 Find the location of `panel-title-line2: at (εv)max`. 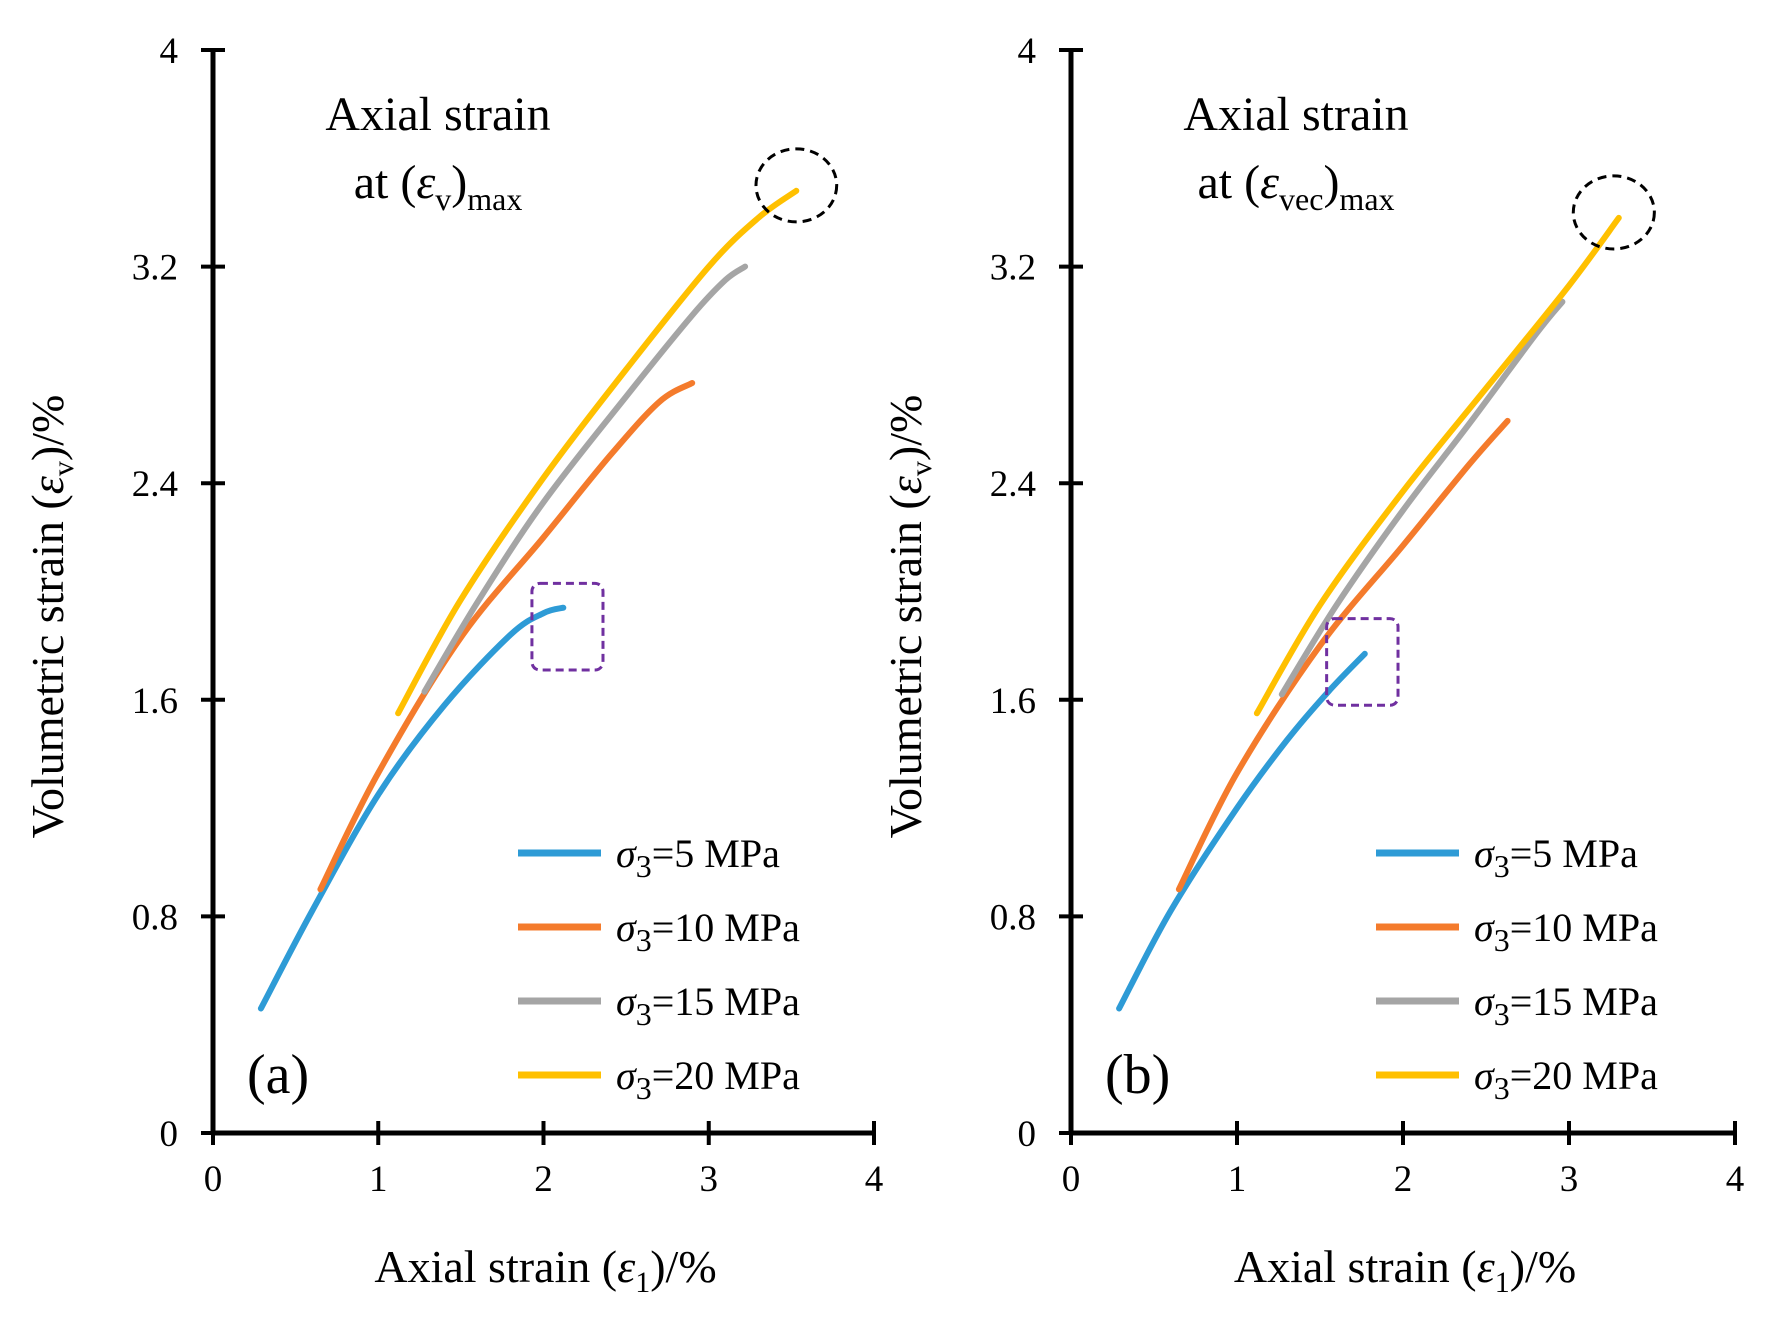

panel-title-line2: at (εv)max is located at coordinates (438, 186).